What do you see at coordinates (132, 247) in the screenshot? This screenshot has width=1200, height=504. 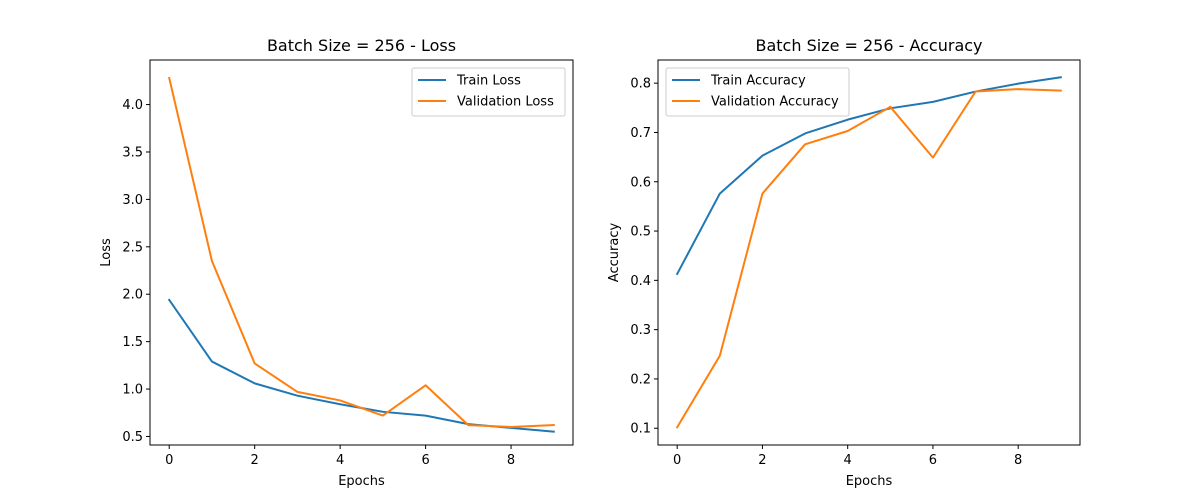 I see `loss-y-tick-label: 2.5` at bounding box center [132, 247].